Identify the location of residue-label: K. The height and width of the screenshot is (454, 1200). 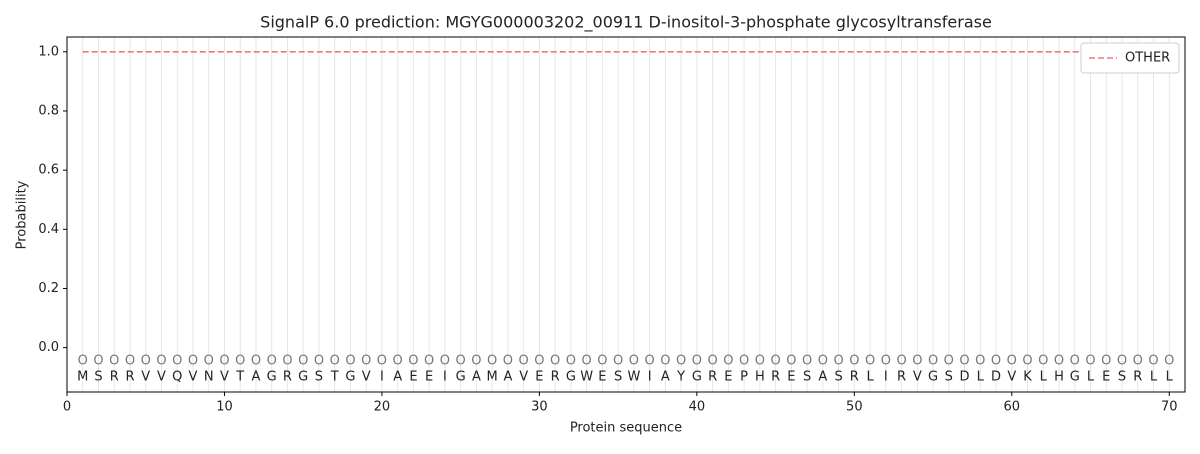
(1027, 377).